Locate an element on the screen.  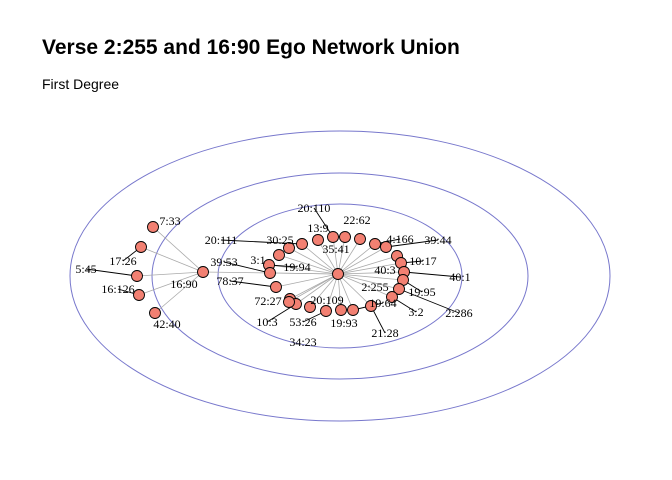
node-label-72-27: 72:27 is located at coordinates (267, 301).